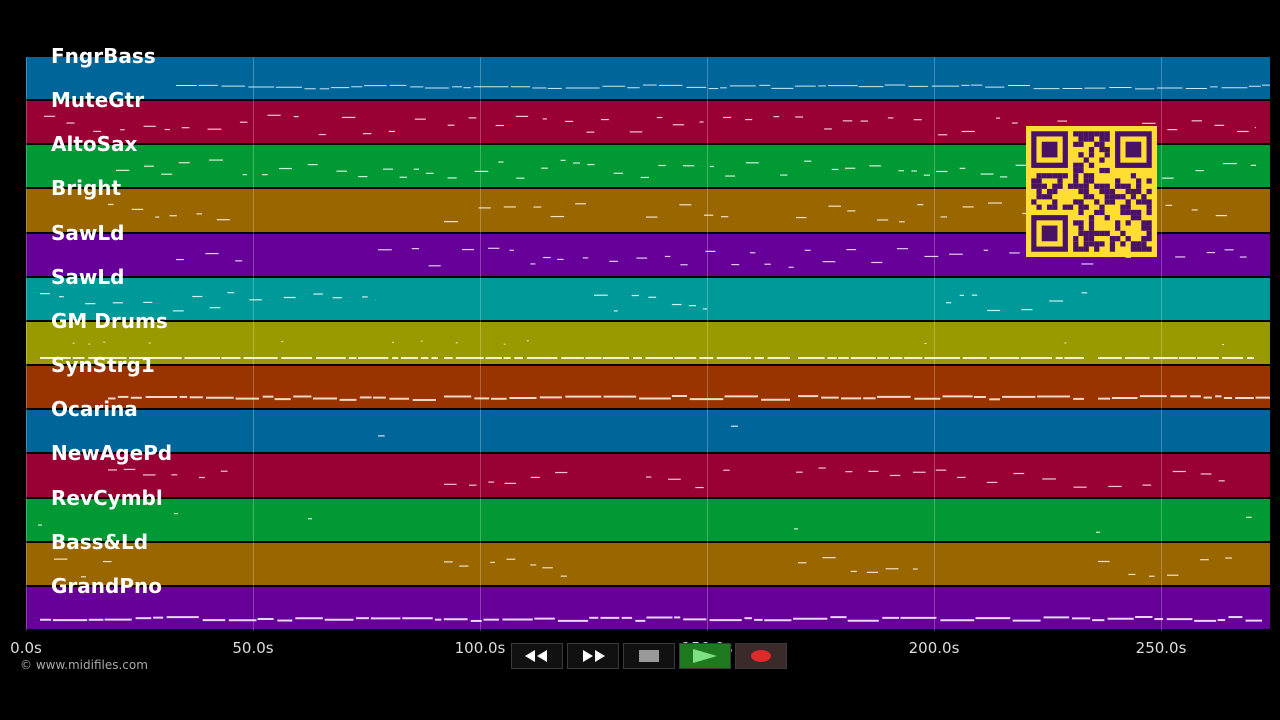 The image size is (1280, 720). Describe the element at coordinates (934, 648) in the screenshot. I see `time-tick-label: 200.0s` at that location.